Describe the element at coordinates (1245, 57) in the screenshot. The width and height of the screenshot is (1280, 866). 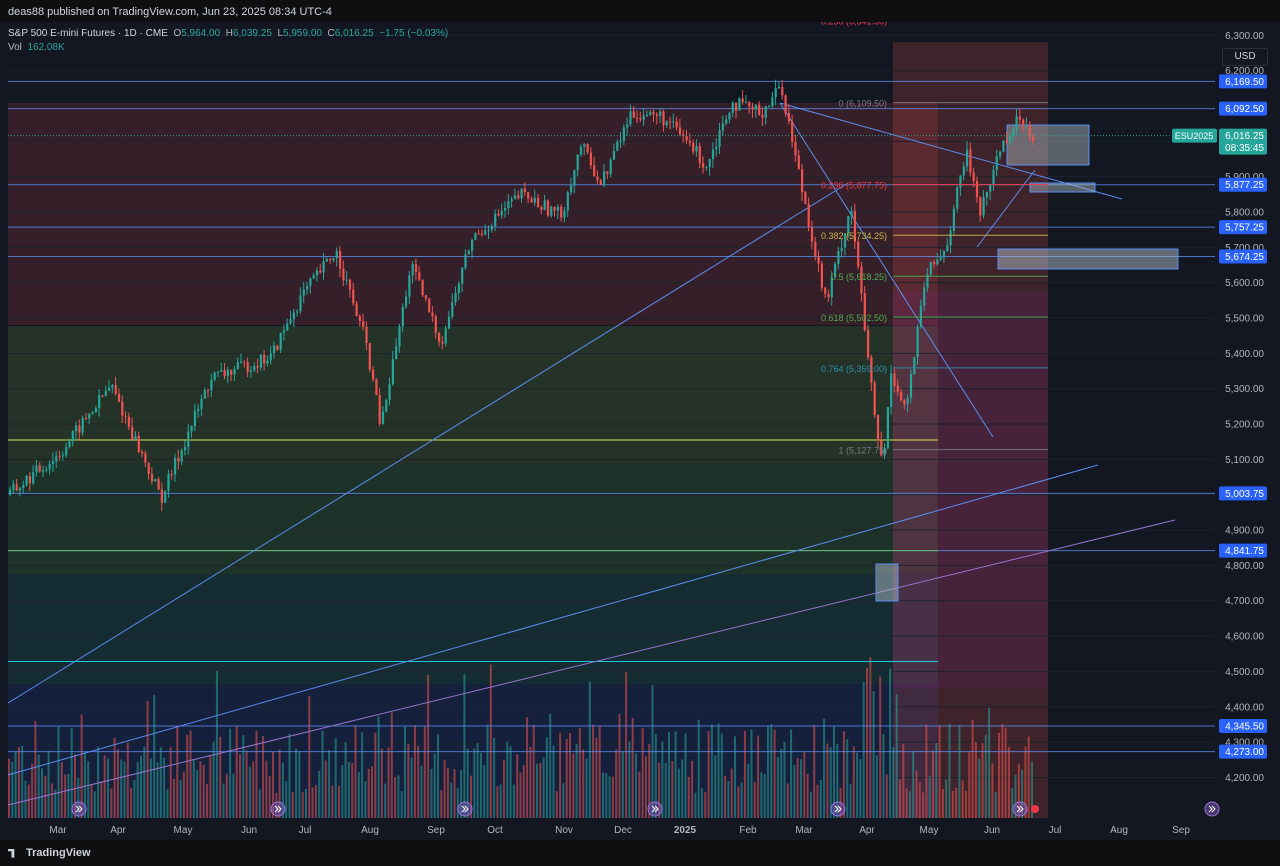
I see `currency-button: USD` at that location.